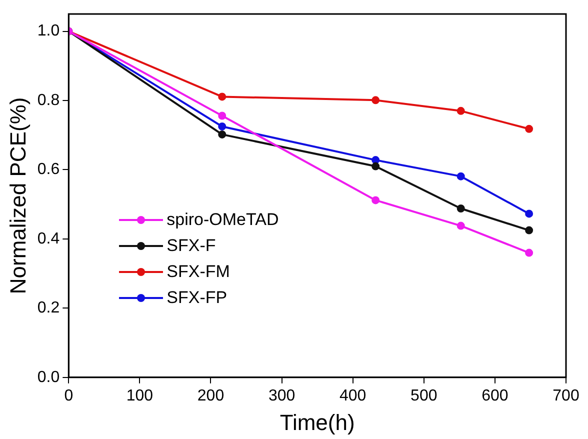 Image resolution: width=588 pixels, height=439 pixels. I want to click on legend-label: spiro-OMeTAD, so click(222, 220).